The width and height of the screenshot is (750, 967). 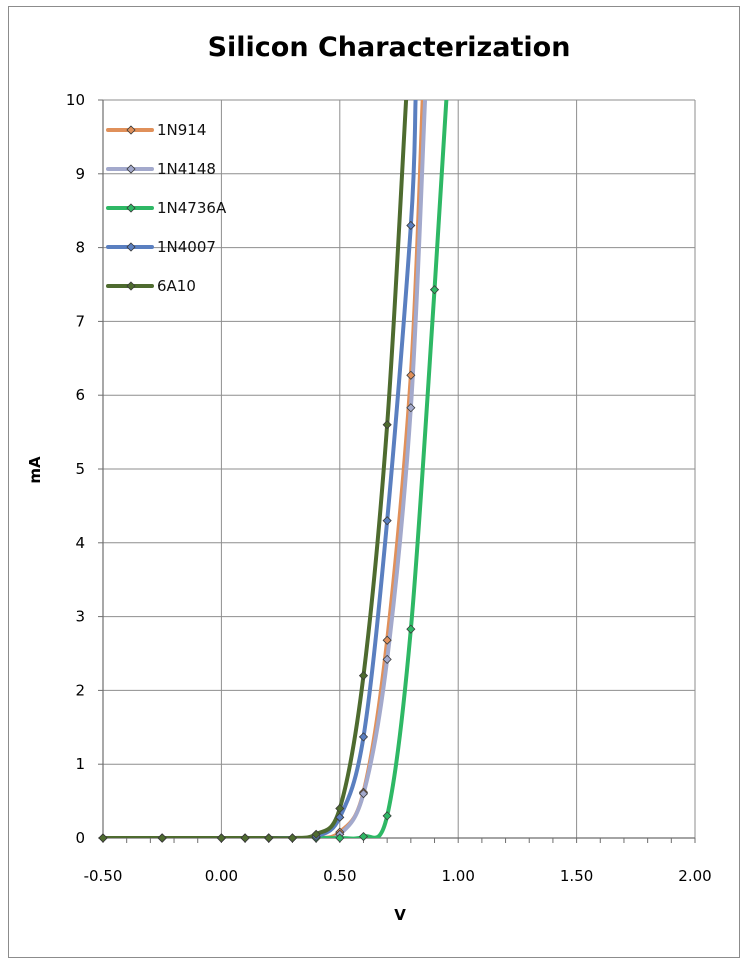 I want to click on legend-label: 1N4736A, so click(x=192, y=208).